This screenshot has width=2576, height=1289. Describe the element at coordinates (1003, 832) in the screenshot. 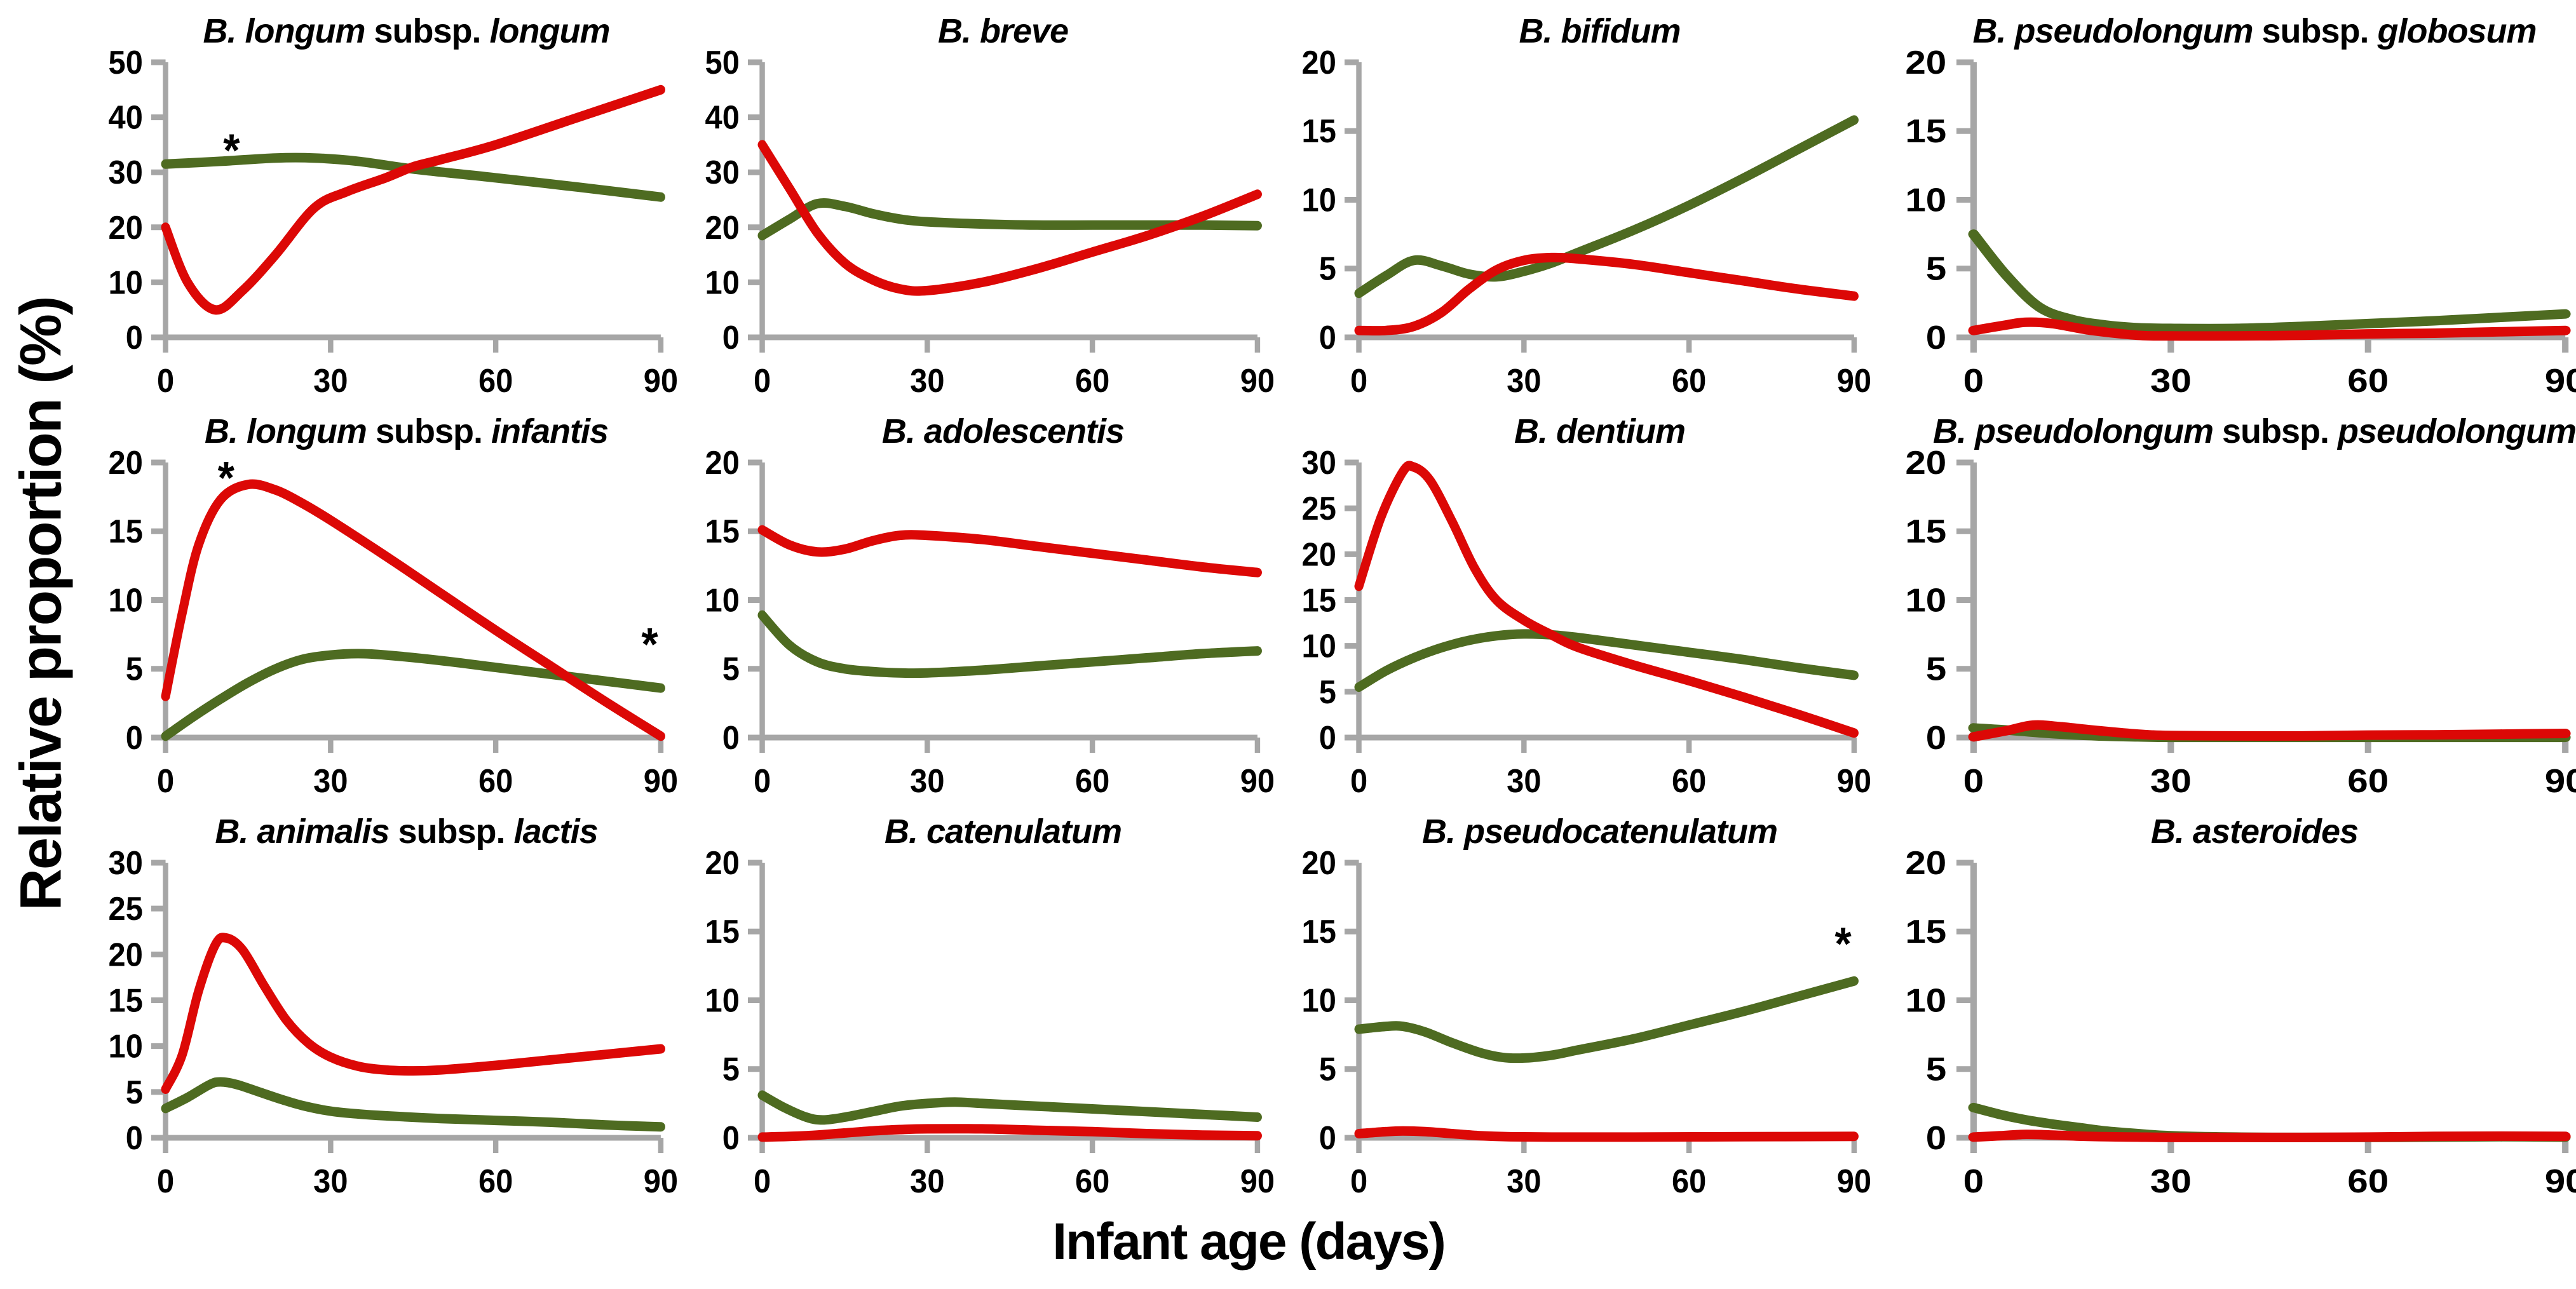

I see `panel-title-species: B. catenulatum` at that location.